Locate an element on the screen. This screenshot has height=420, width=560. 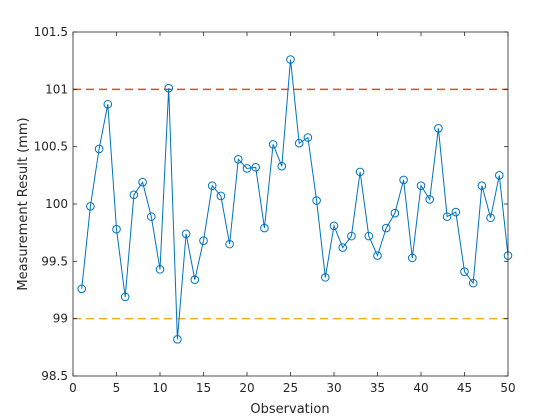
x-axis-title: Observation is located at coordinates (289, 409).